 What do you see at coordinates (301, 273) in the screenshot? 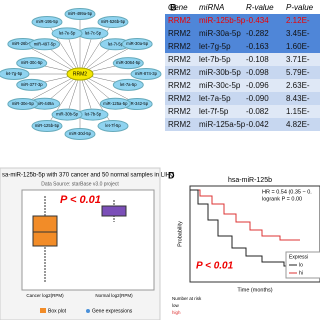
I see `legend-label: hi` at bounding box center [301, 273].